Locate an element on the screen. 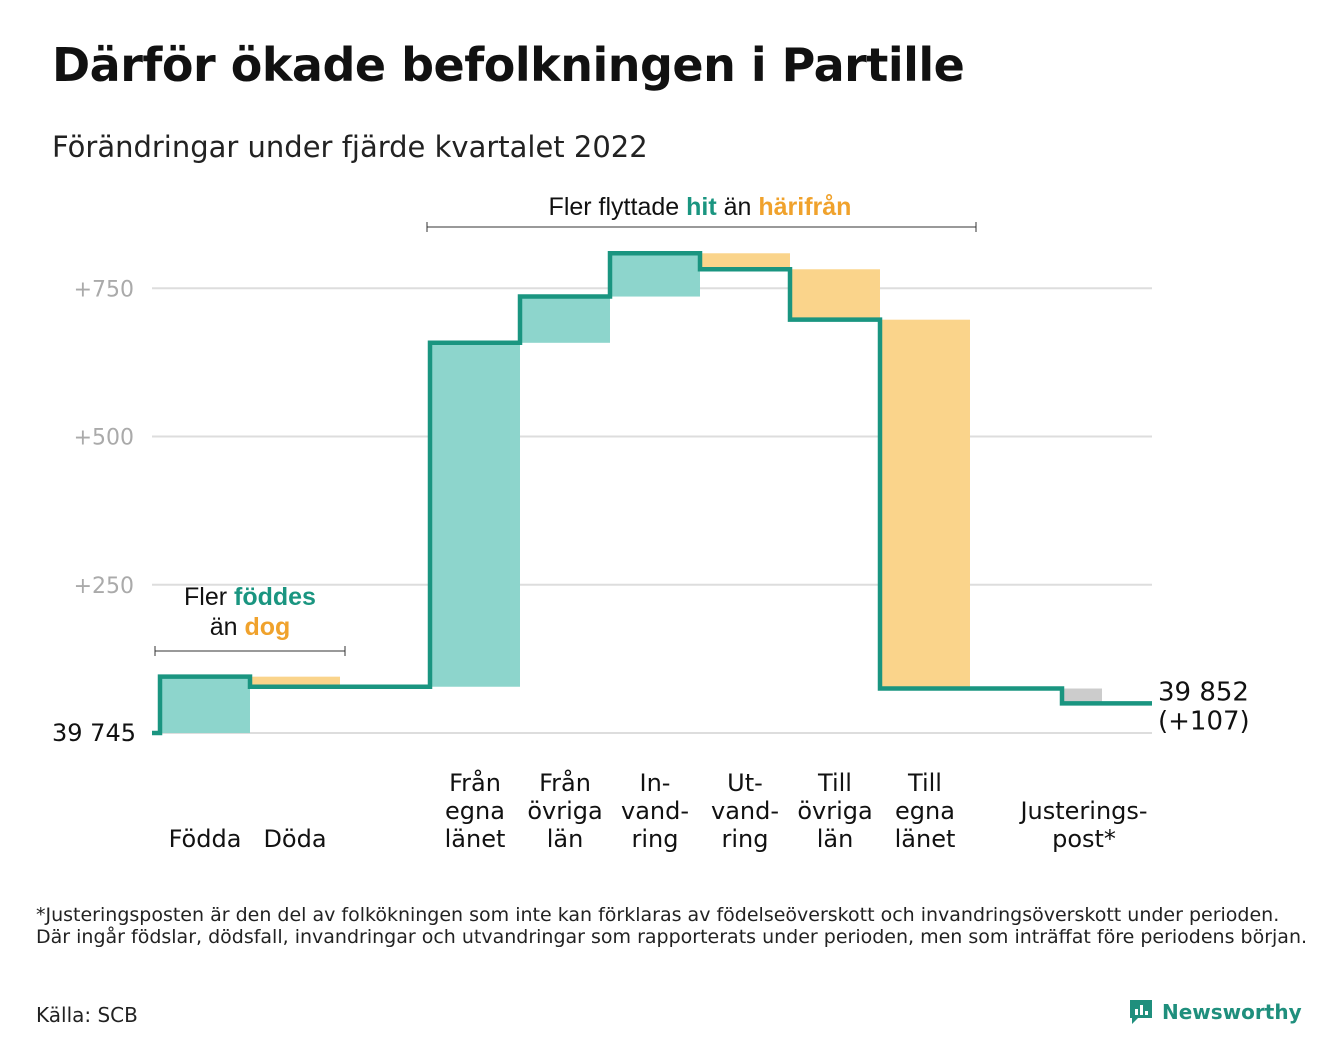 Image resolution: width=1340 pixels, height=1060 pixels. births-annotation-highlight: föddes is located at coordinates (275, 597).